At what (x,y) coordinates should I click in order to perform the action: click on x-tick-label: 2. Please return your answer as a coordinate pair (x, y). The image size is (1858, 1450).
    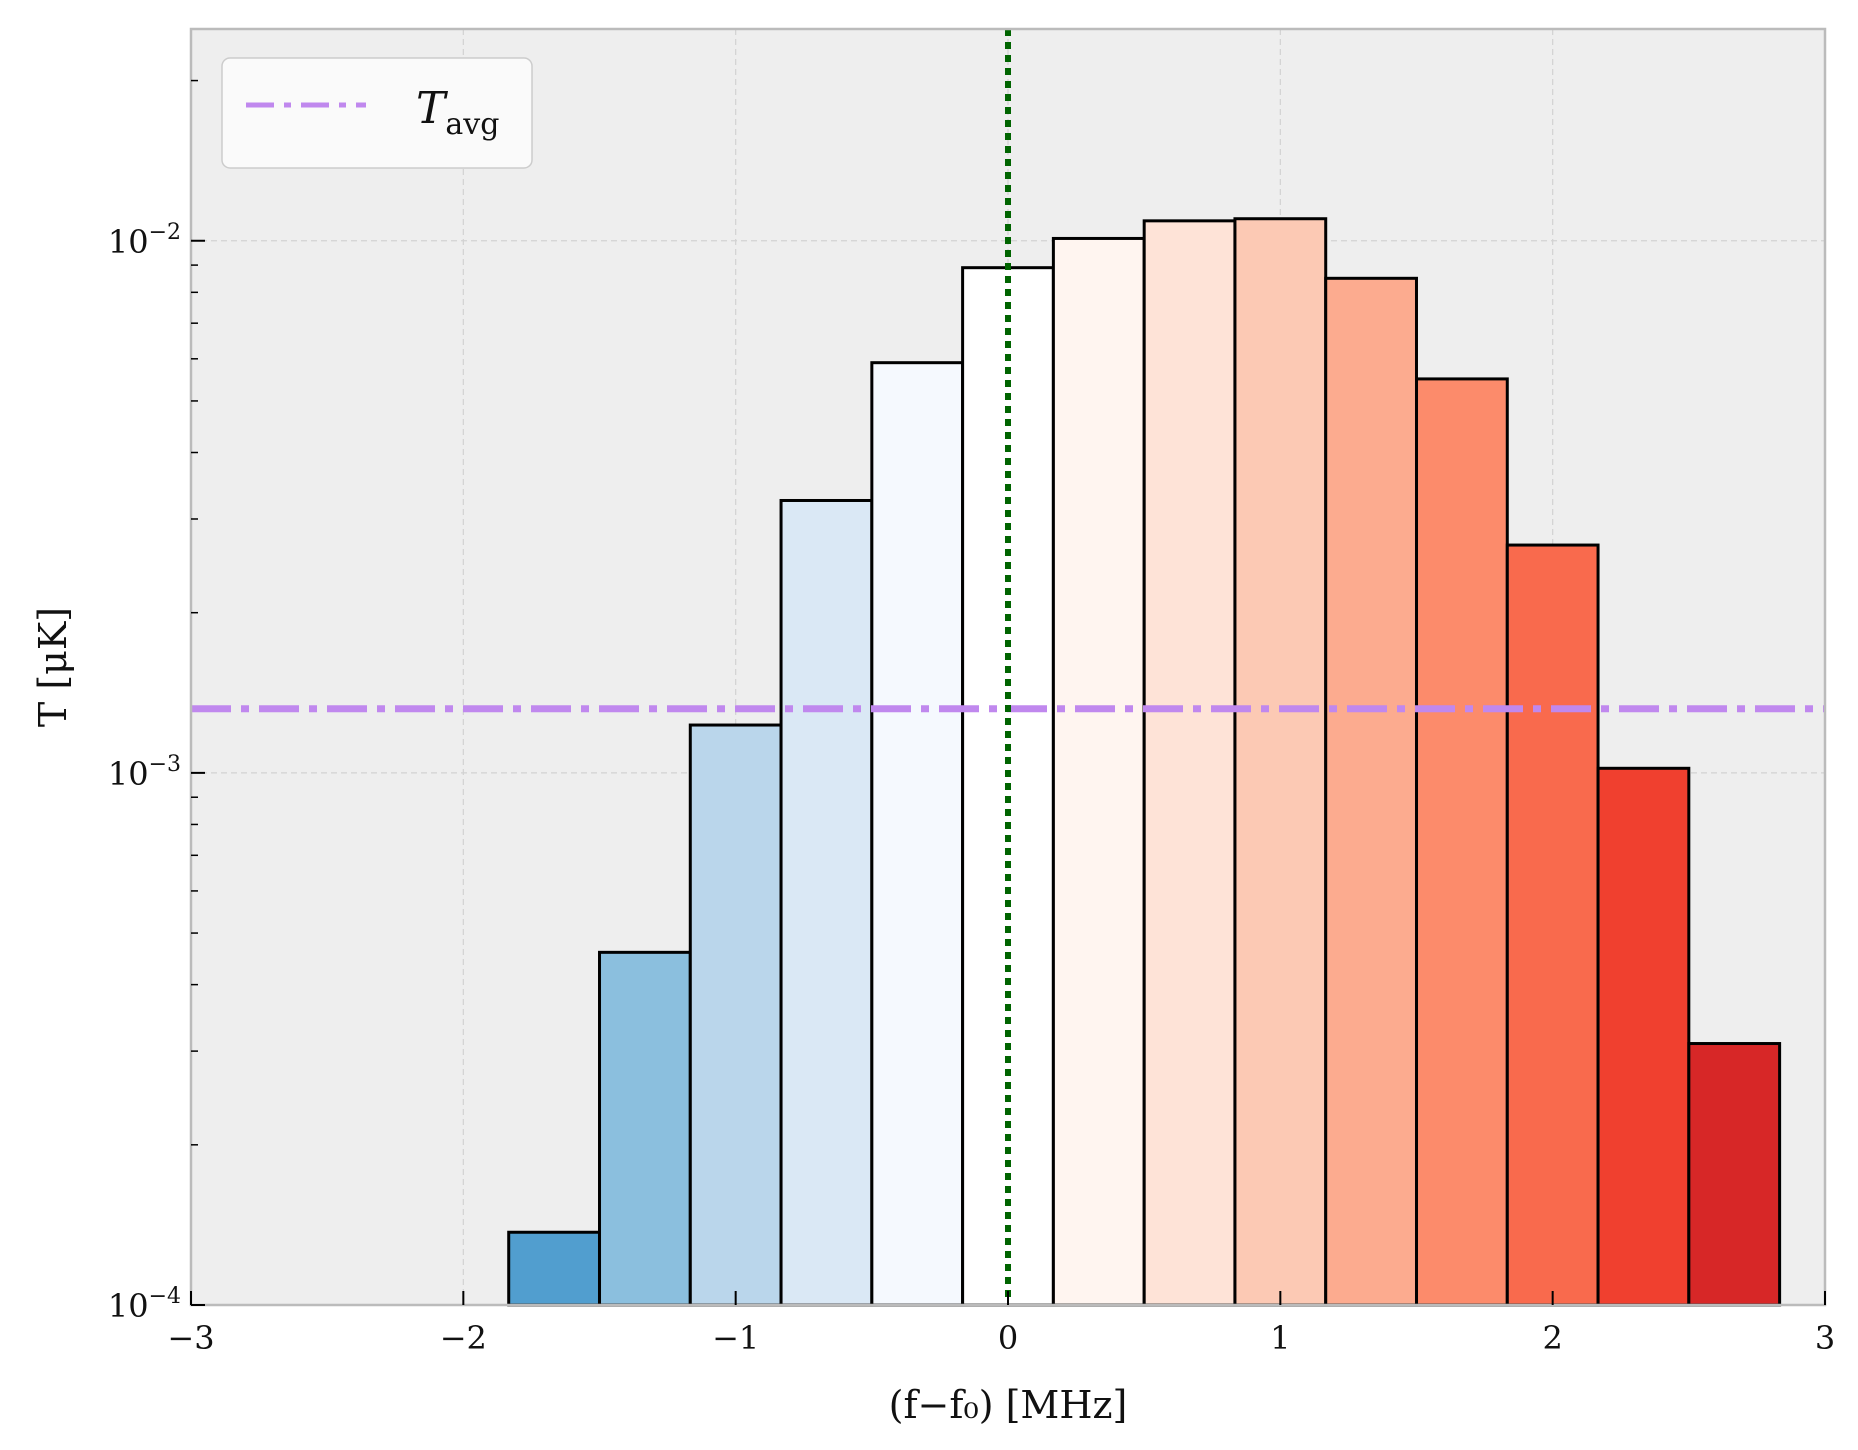
    Looking at the image, I should click on (1552, 1338).